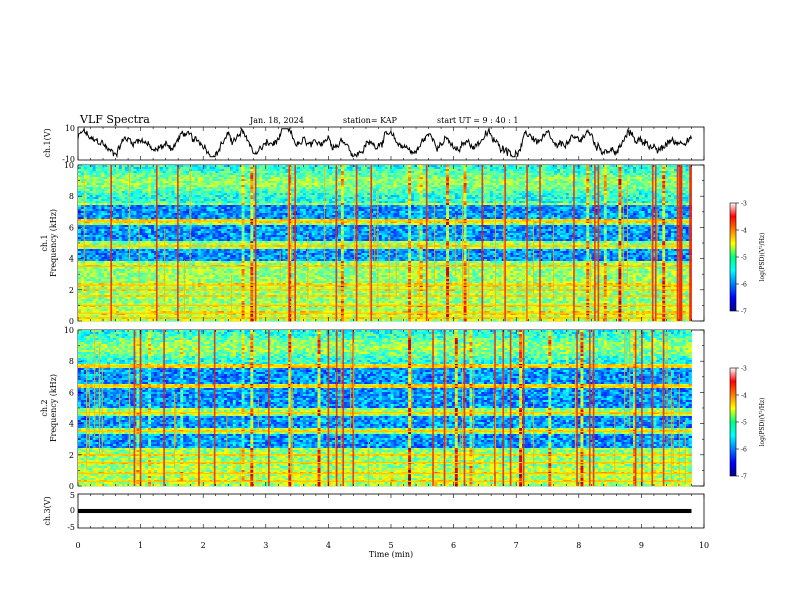  Describe the element at coordinates (47, 142) in the screenshot. I see `ch1-ylabel: ch.1(V)` at that location.